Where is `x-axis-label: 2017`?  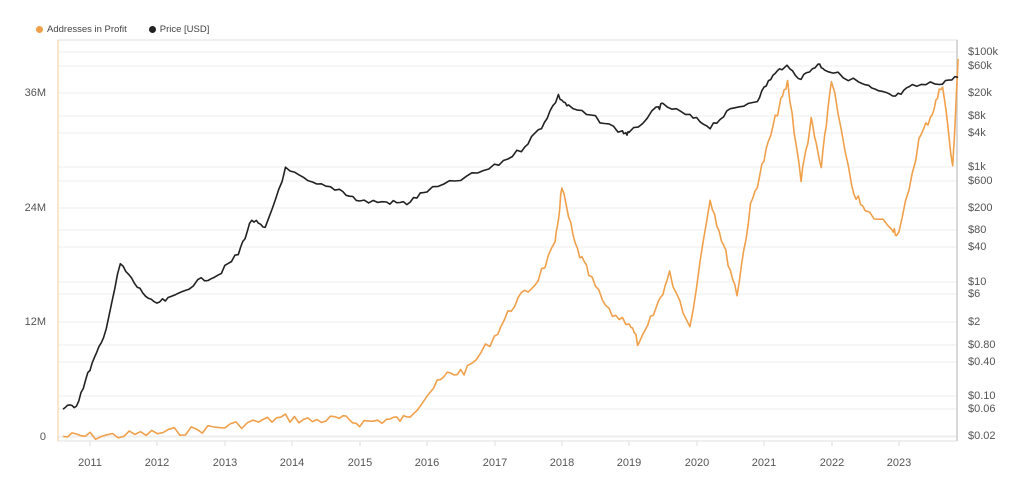 x-axis-label: 2017 is located at coordinates (495, 463).